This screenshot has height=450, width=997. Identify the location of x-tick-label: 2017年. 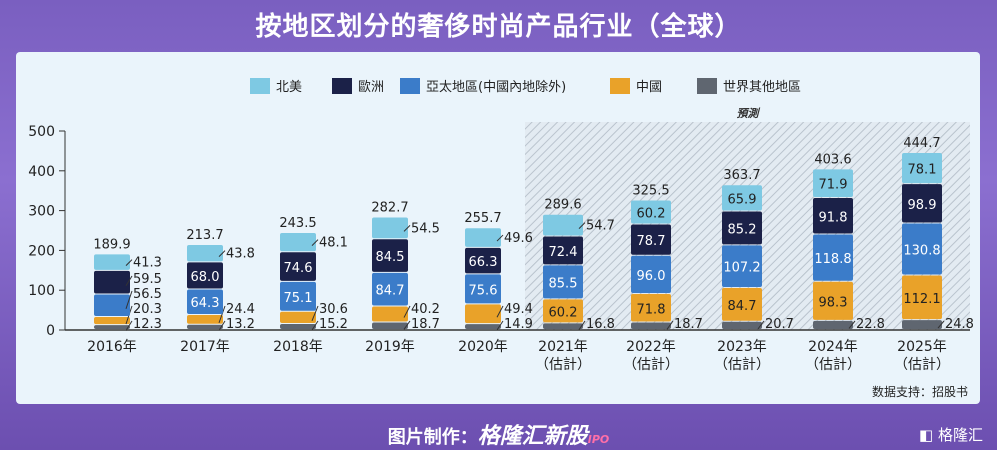
(205, 347).